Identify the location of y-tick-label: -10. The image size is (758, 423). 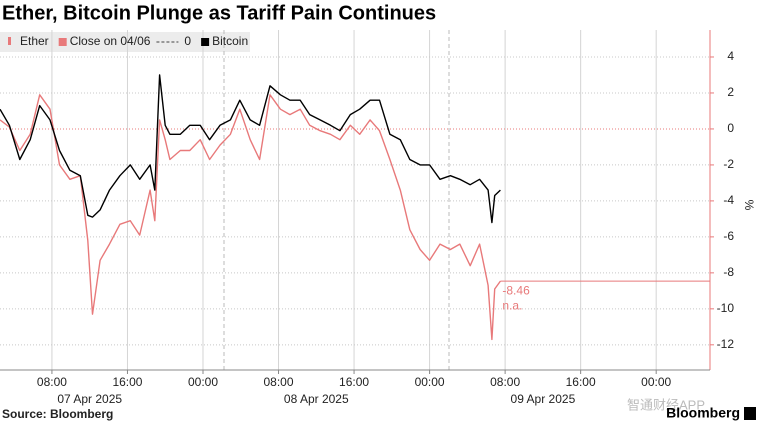
(726, 308).